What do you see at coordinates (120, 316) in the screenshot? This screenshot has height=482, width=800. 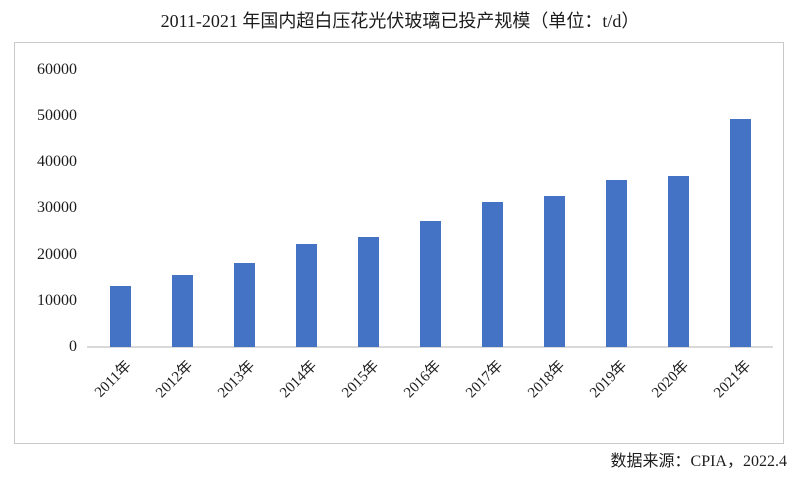 I see `bar-2011年` at bounding box center [120, 316].